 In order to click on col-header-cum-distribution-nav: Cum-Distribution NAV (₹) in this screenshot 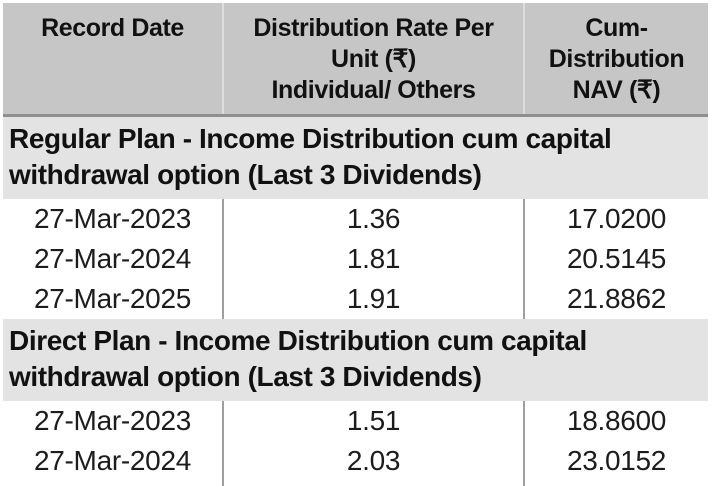, I will do `click(615, 60)`.